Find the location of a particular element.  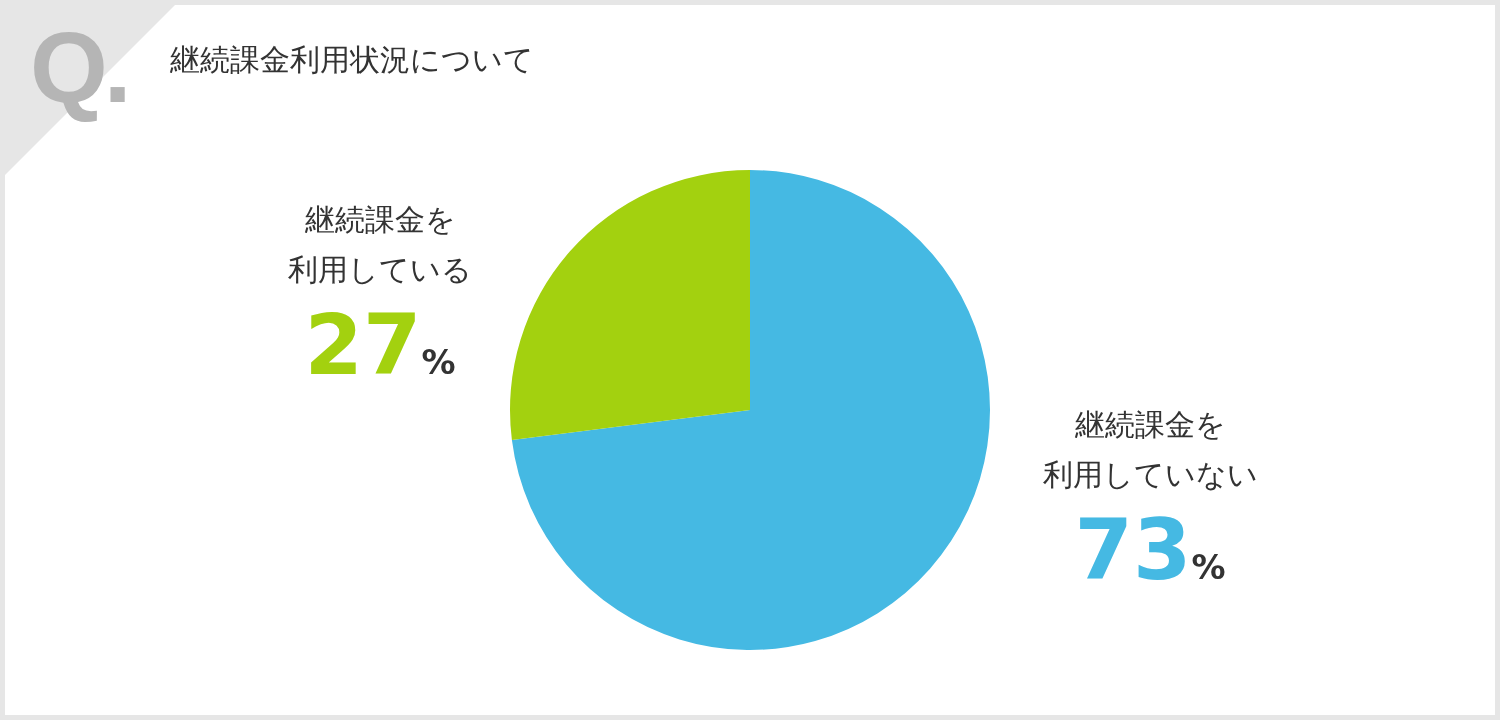

slice-label: 継続課金を利用している is located at coordinates (380, 245).